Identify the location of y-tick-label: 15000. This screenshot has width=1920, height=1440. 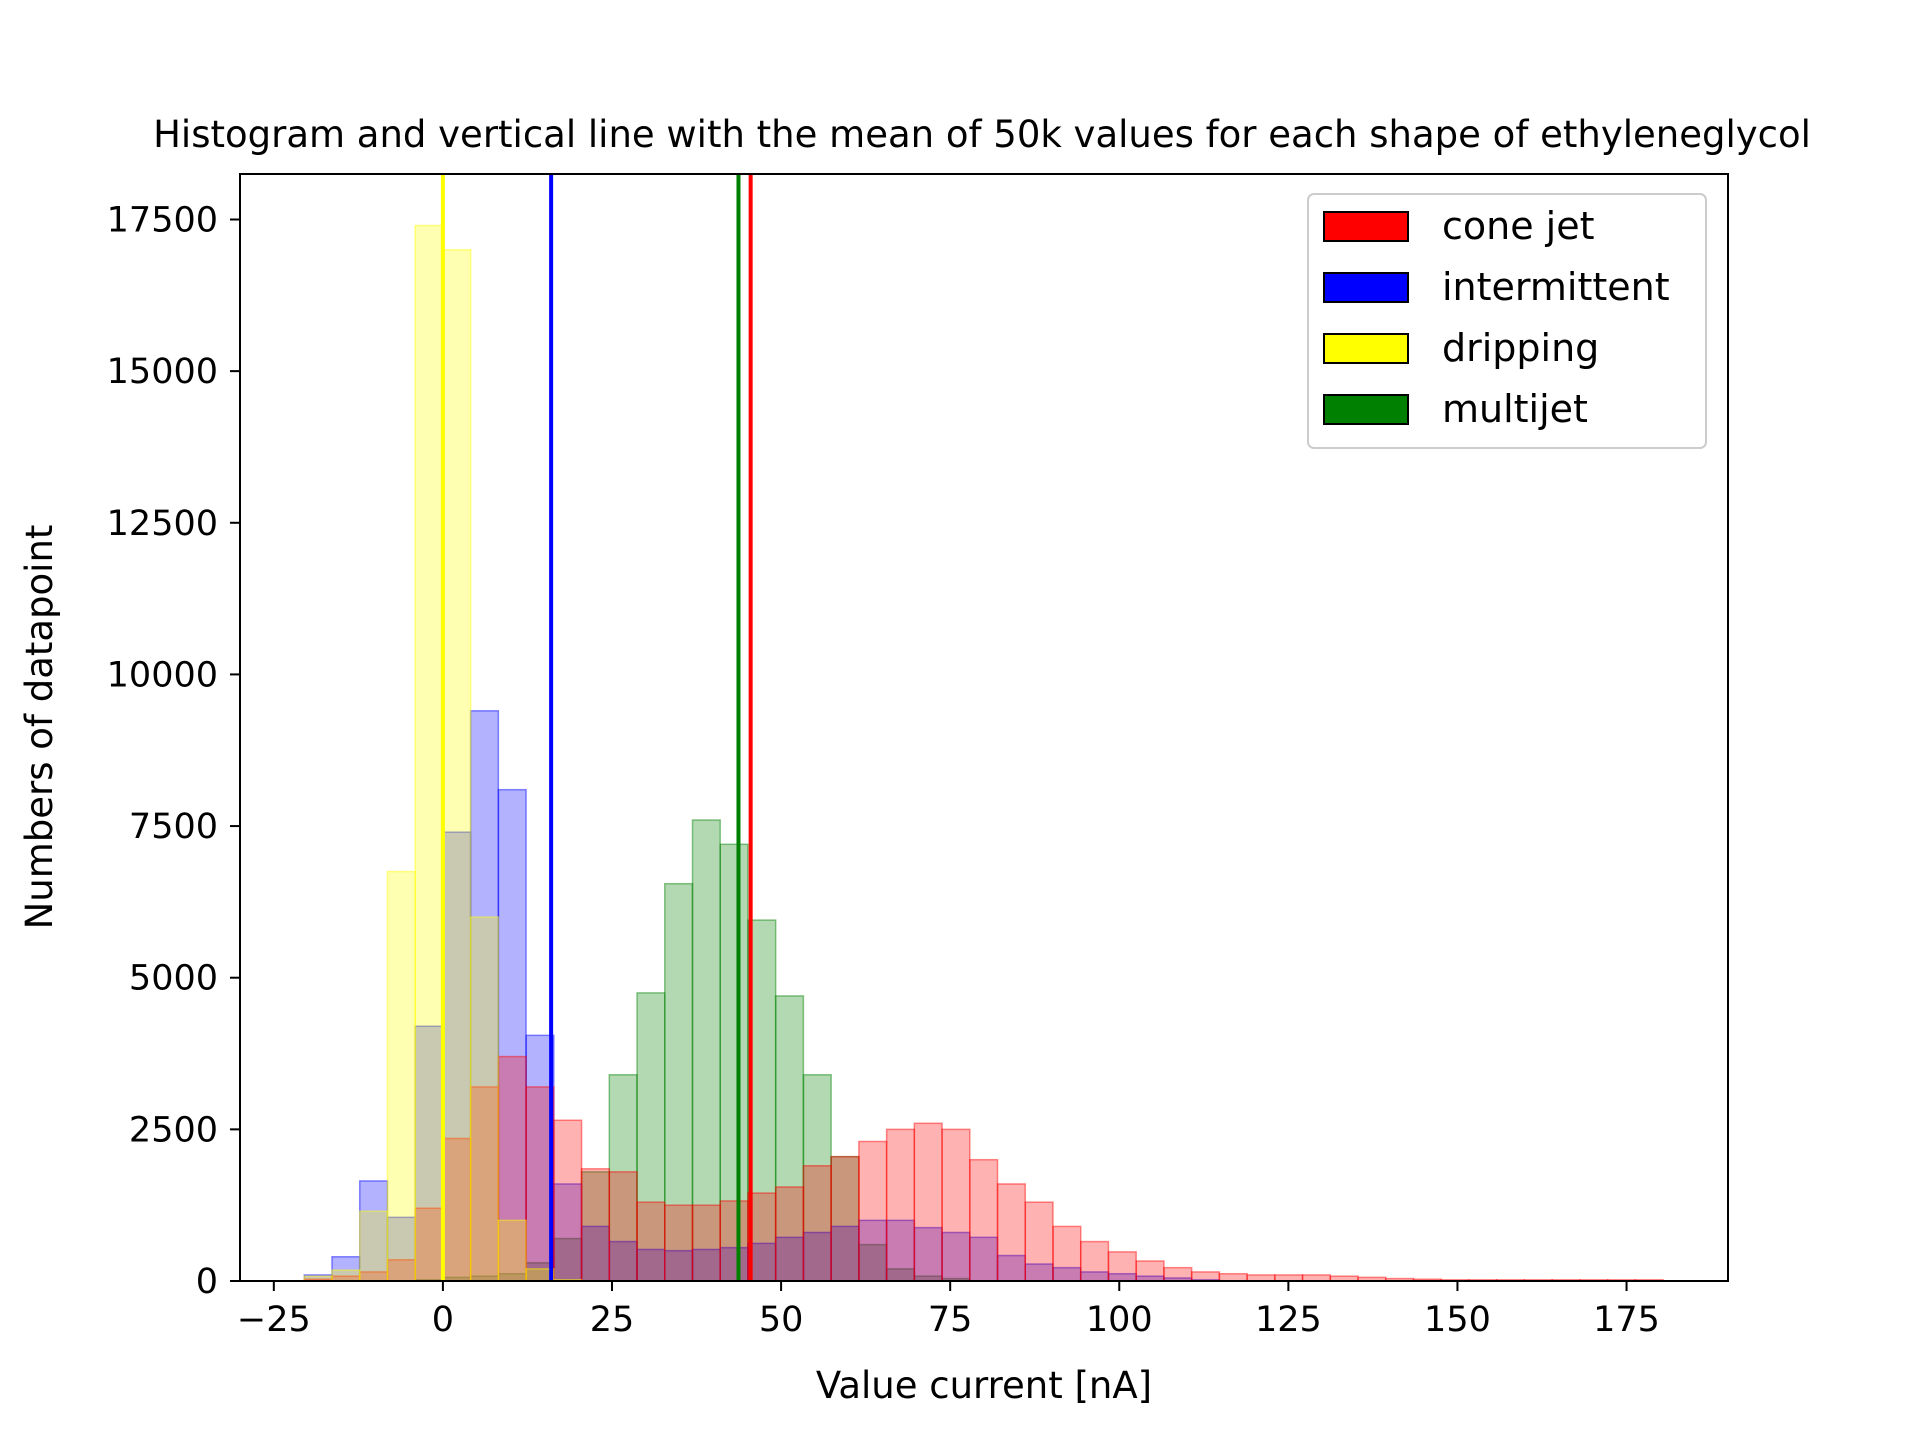
(162, 372).